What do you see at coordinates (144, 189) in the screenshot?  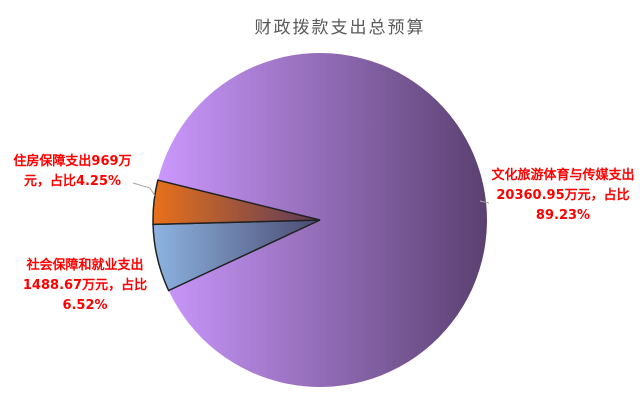 I see `leader-line-housing` at bounding box center [144, 189].